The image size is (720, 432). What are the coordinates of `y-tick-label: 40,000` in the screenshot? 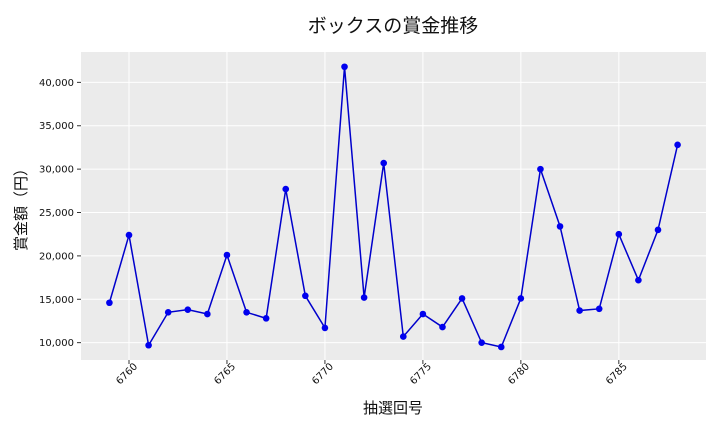 It's located at (56, 83).